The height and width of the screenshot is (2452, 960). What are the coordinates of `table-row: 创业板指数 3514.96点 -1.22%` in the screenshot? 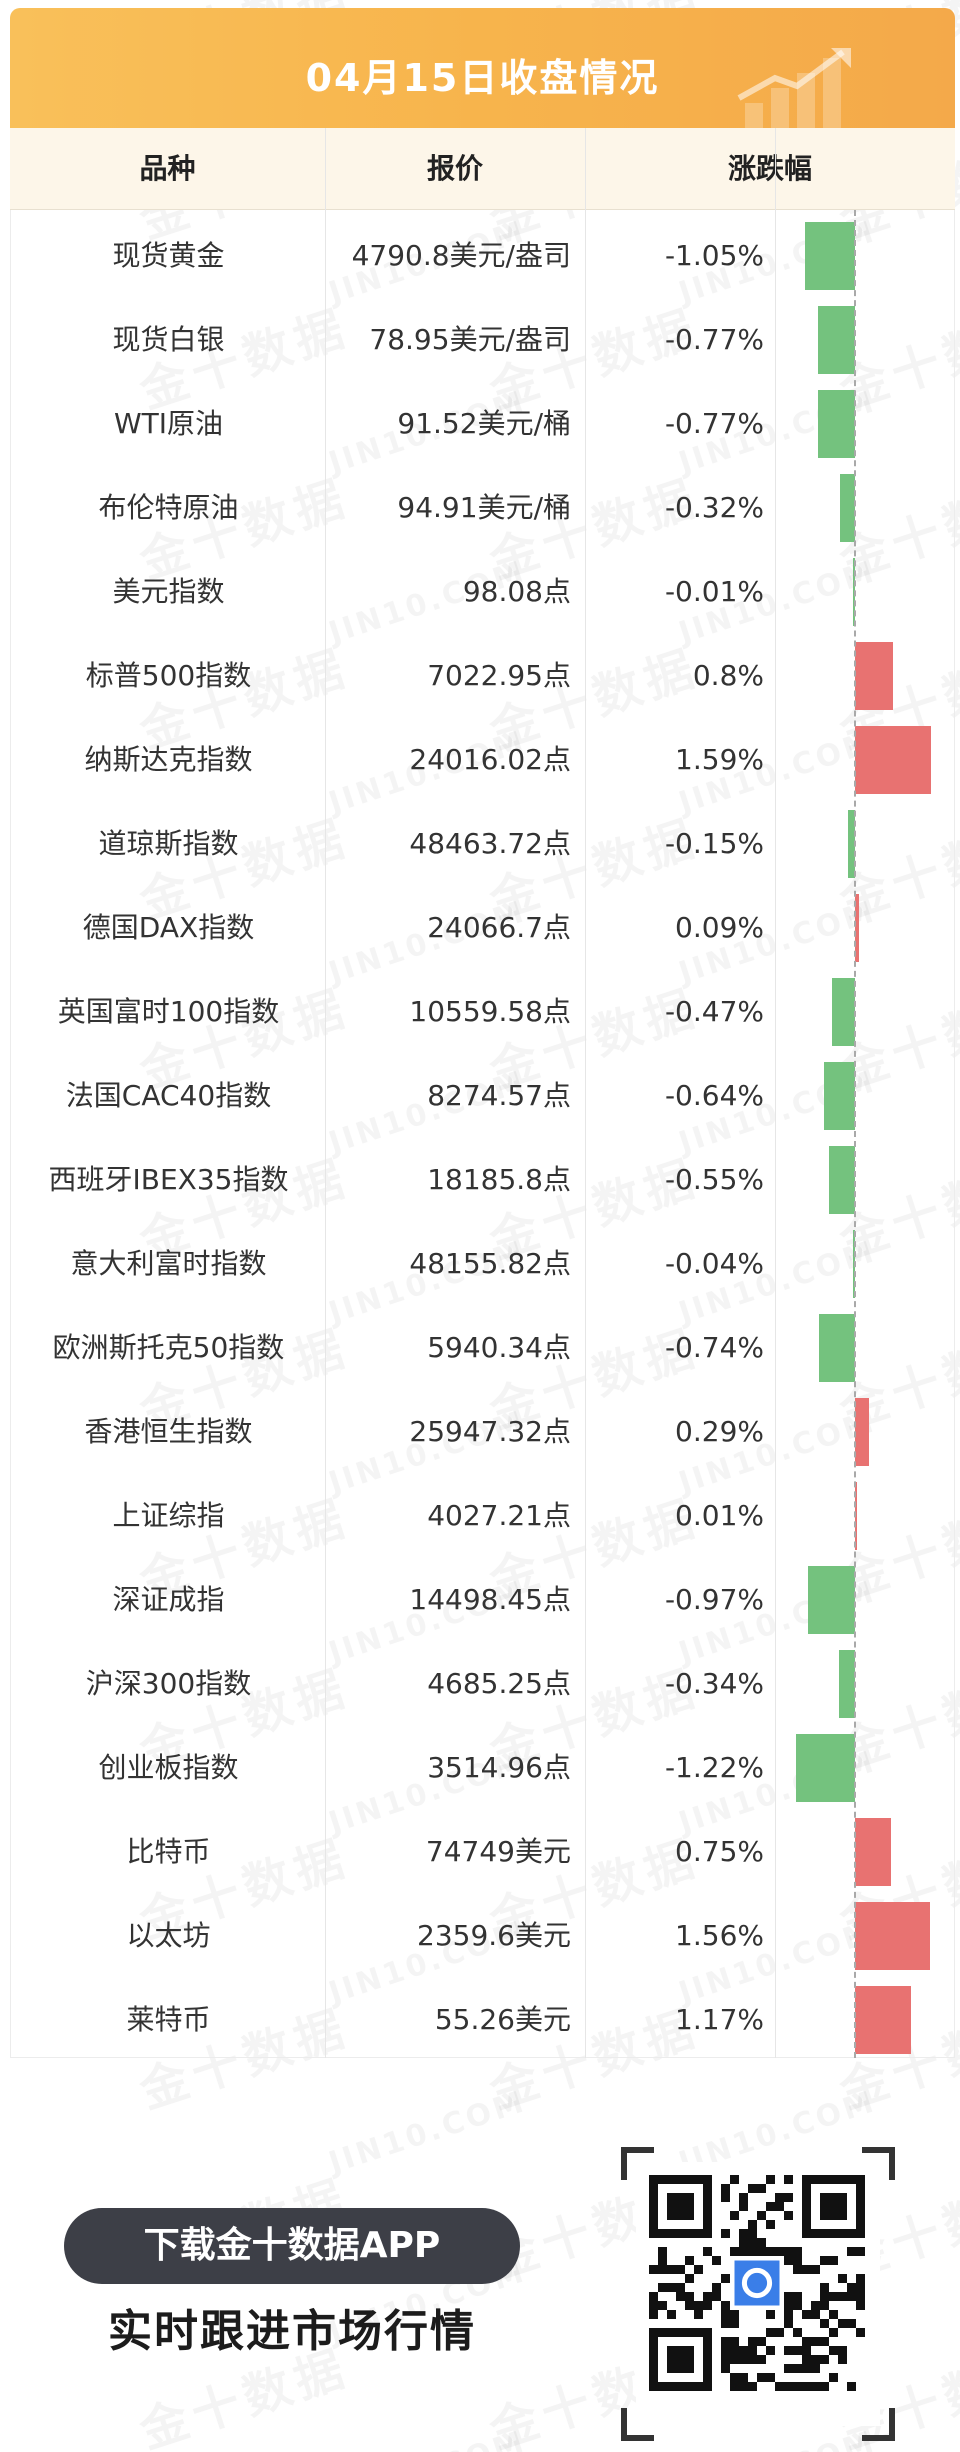 It's located at (483, 1768).